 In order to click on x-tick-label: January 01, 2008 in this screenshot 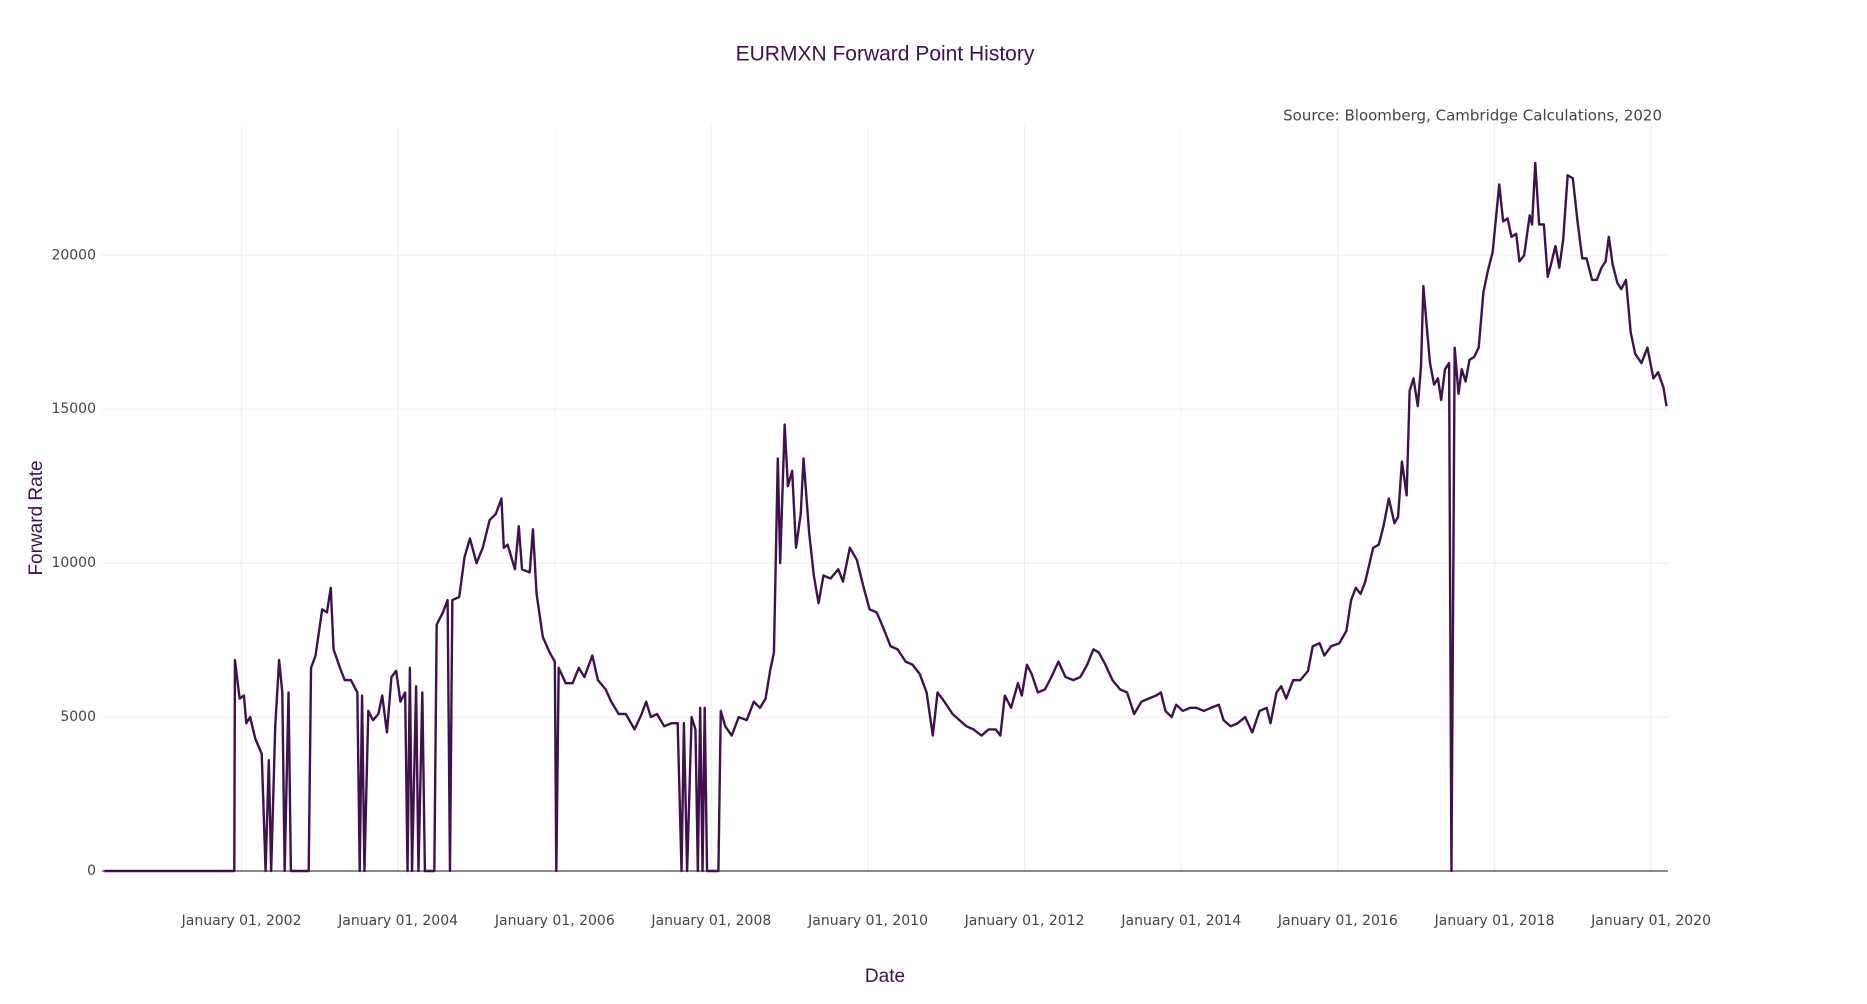, I will do `click(710, 921)`.